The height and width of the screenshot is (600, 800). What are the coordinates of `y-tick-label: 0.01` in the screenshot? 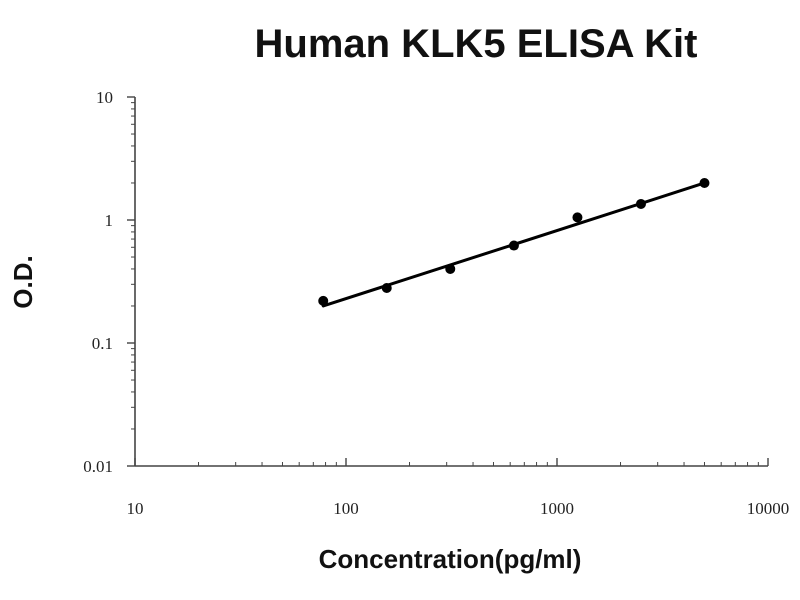 It's located at (98, 466).